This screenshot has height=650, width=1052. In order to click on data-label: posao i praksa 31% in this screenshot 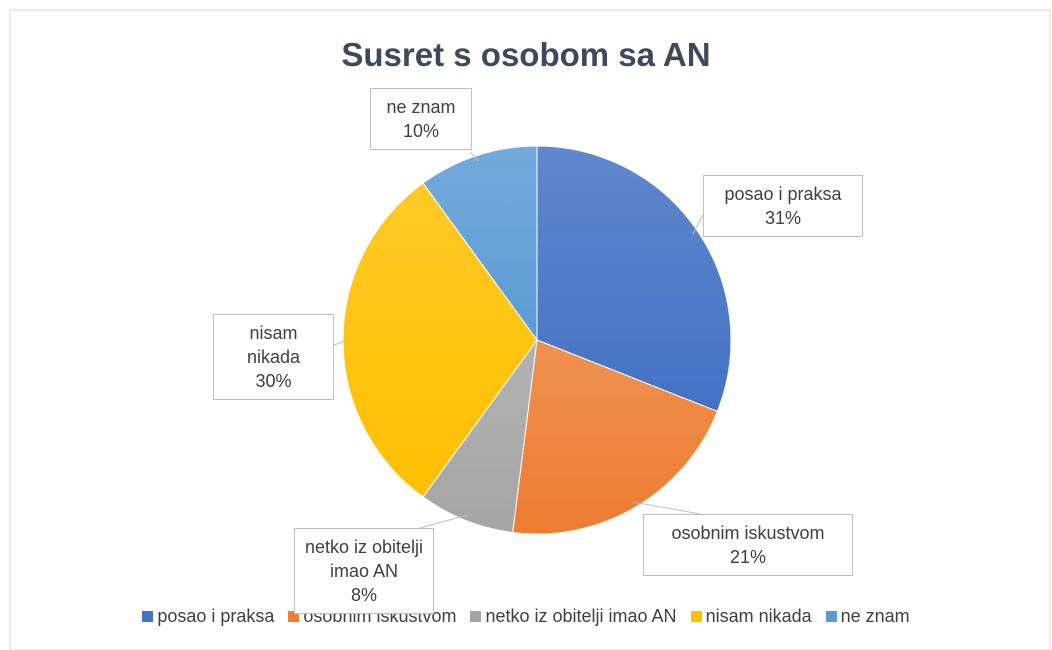, I will do `click(783, 206)`.